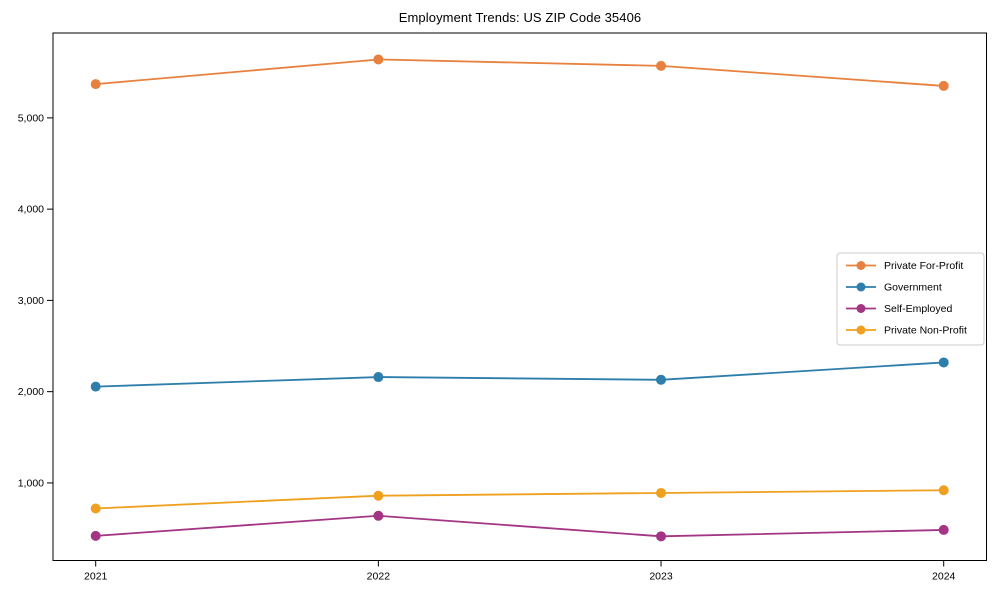  Describe the element at coordinates (31, 301) in the screenshot. I see `y-axis-tick-label: 3,000` at that location.